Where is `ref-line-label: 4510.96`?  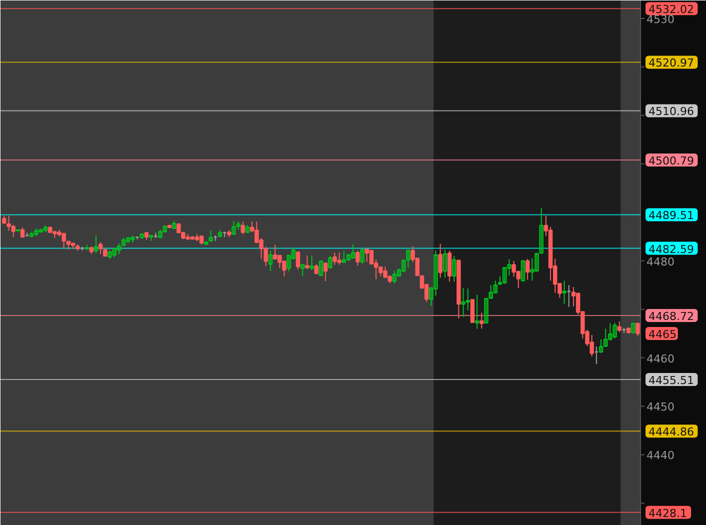
ref-line-label: 4510.96 is located at coordinates (671, 111).